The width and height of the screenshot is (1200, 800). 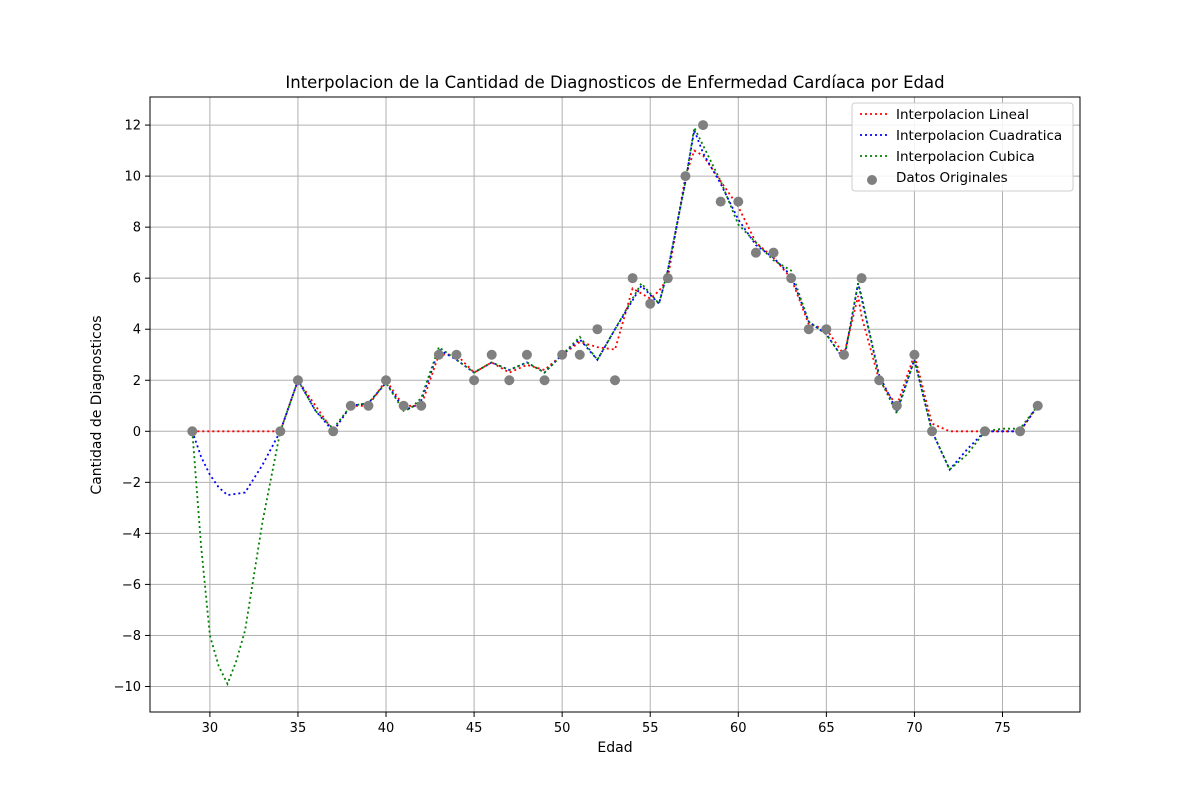 What do you see at coordinates (474, 728) in the screenshot?
I see `x-tick-label: 45` at bounding box center [474, 728].